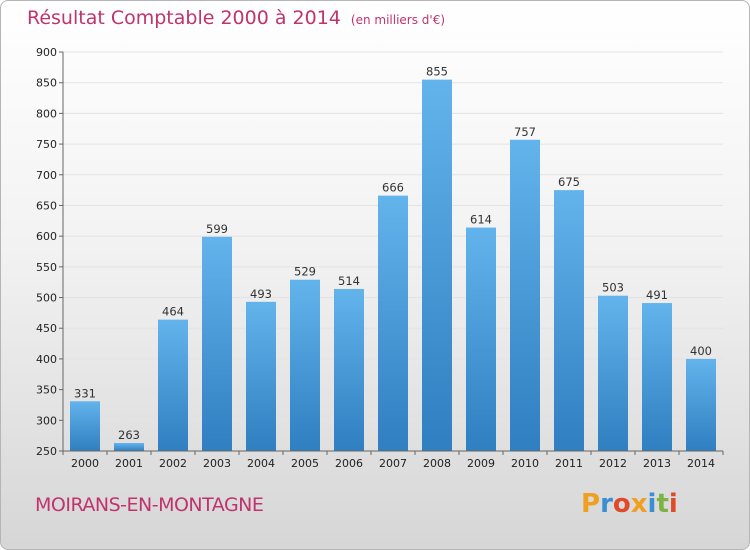 This screenshot has height=550, width=750. I want to click on bar-2006, so click(349, 369).